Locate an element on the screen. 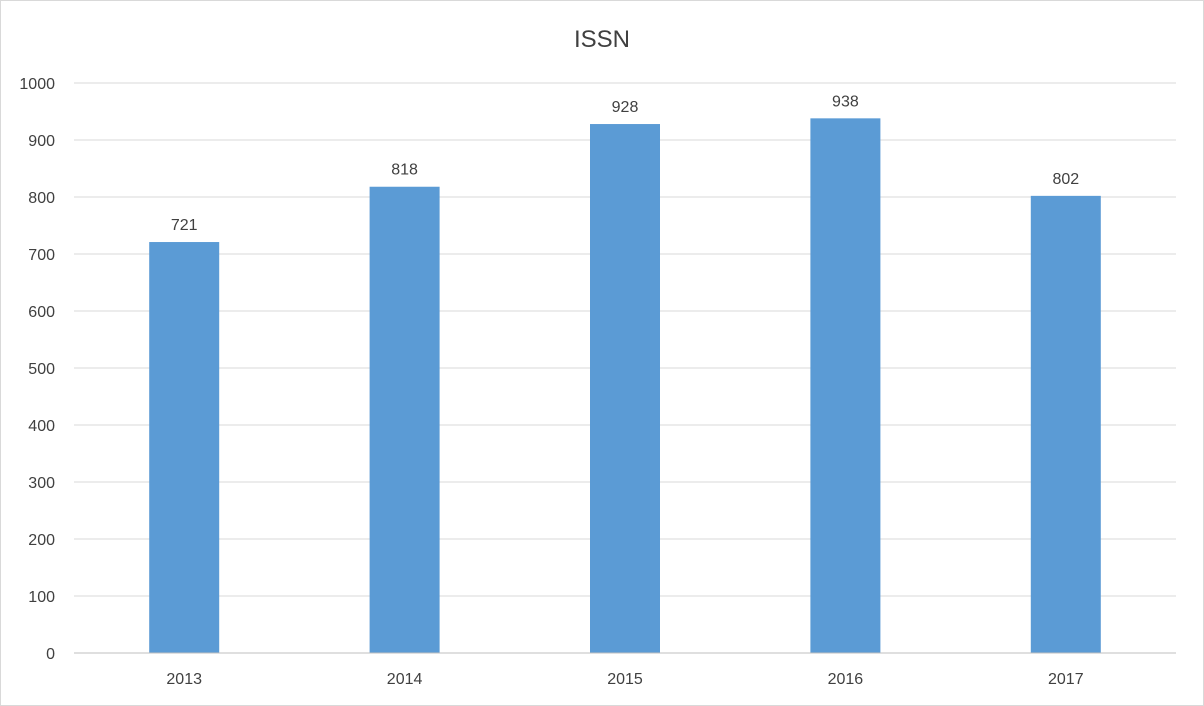  x-axis-ticks: 2013 2014 2015 2016 2017 is located at coordinates (624, 679).